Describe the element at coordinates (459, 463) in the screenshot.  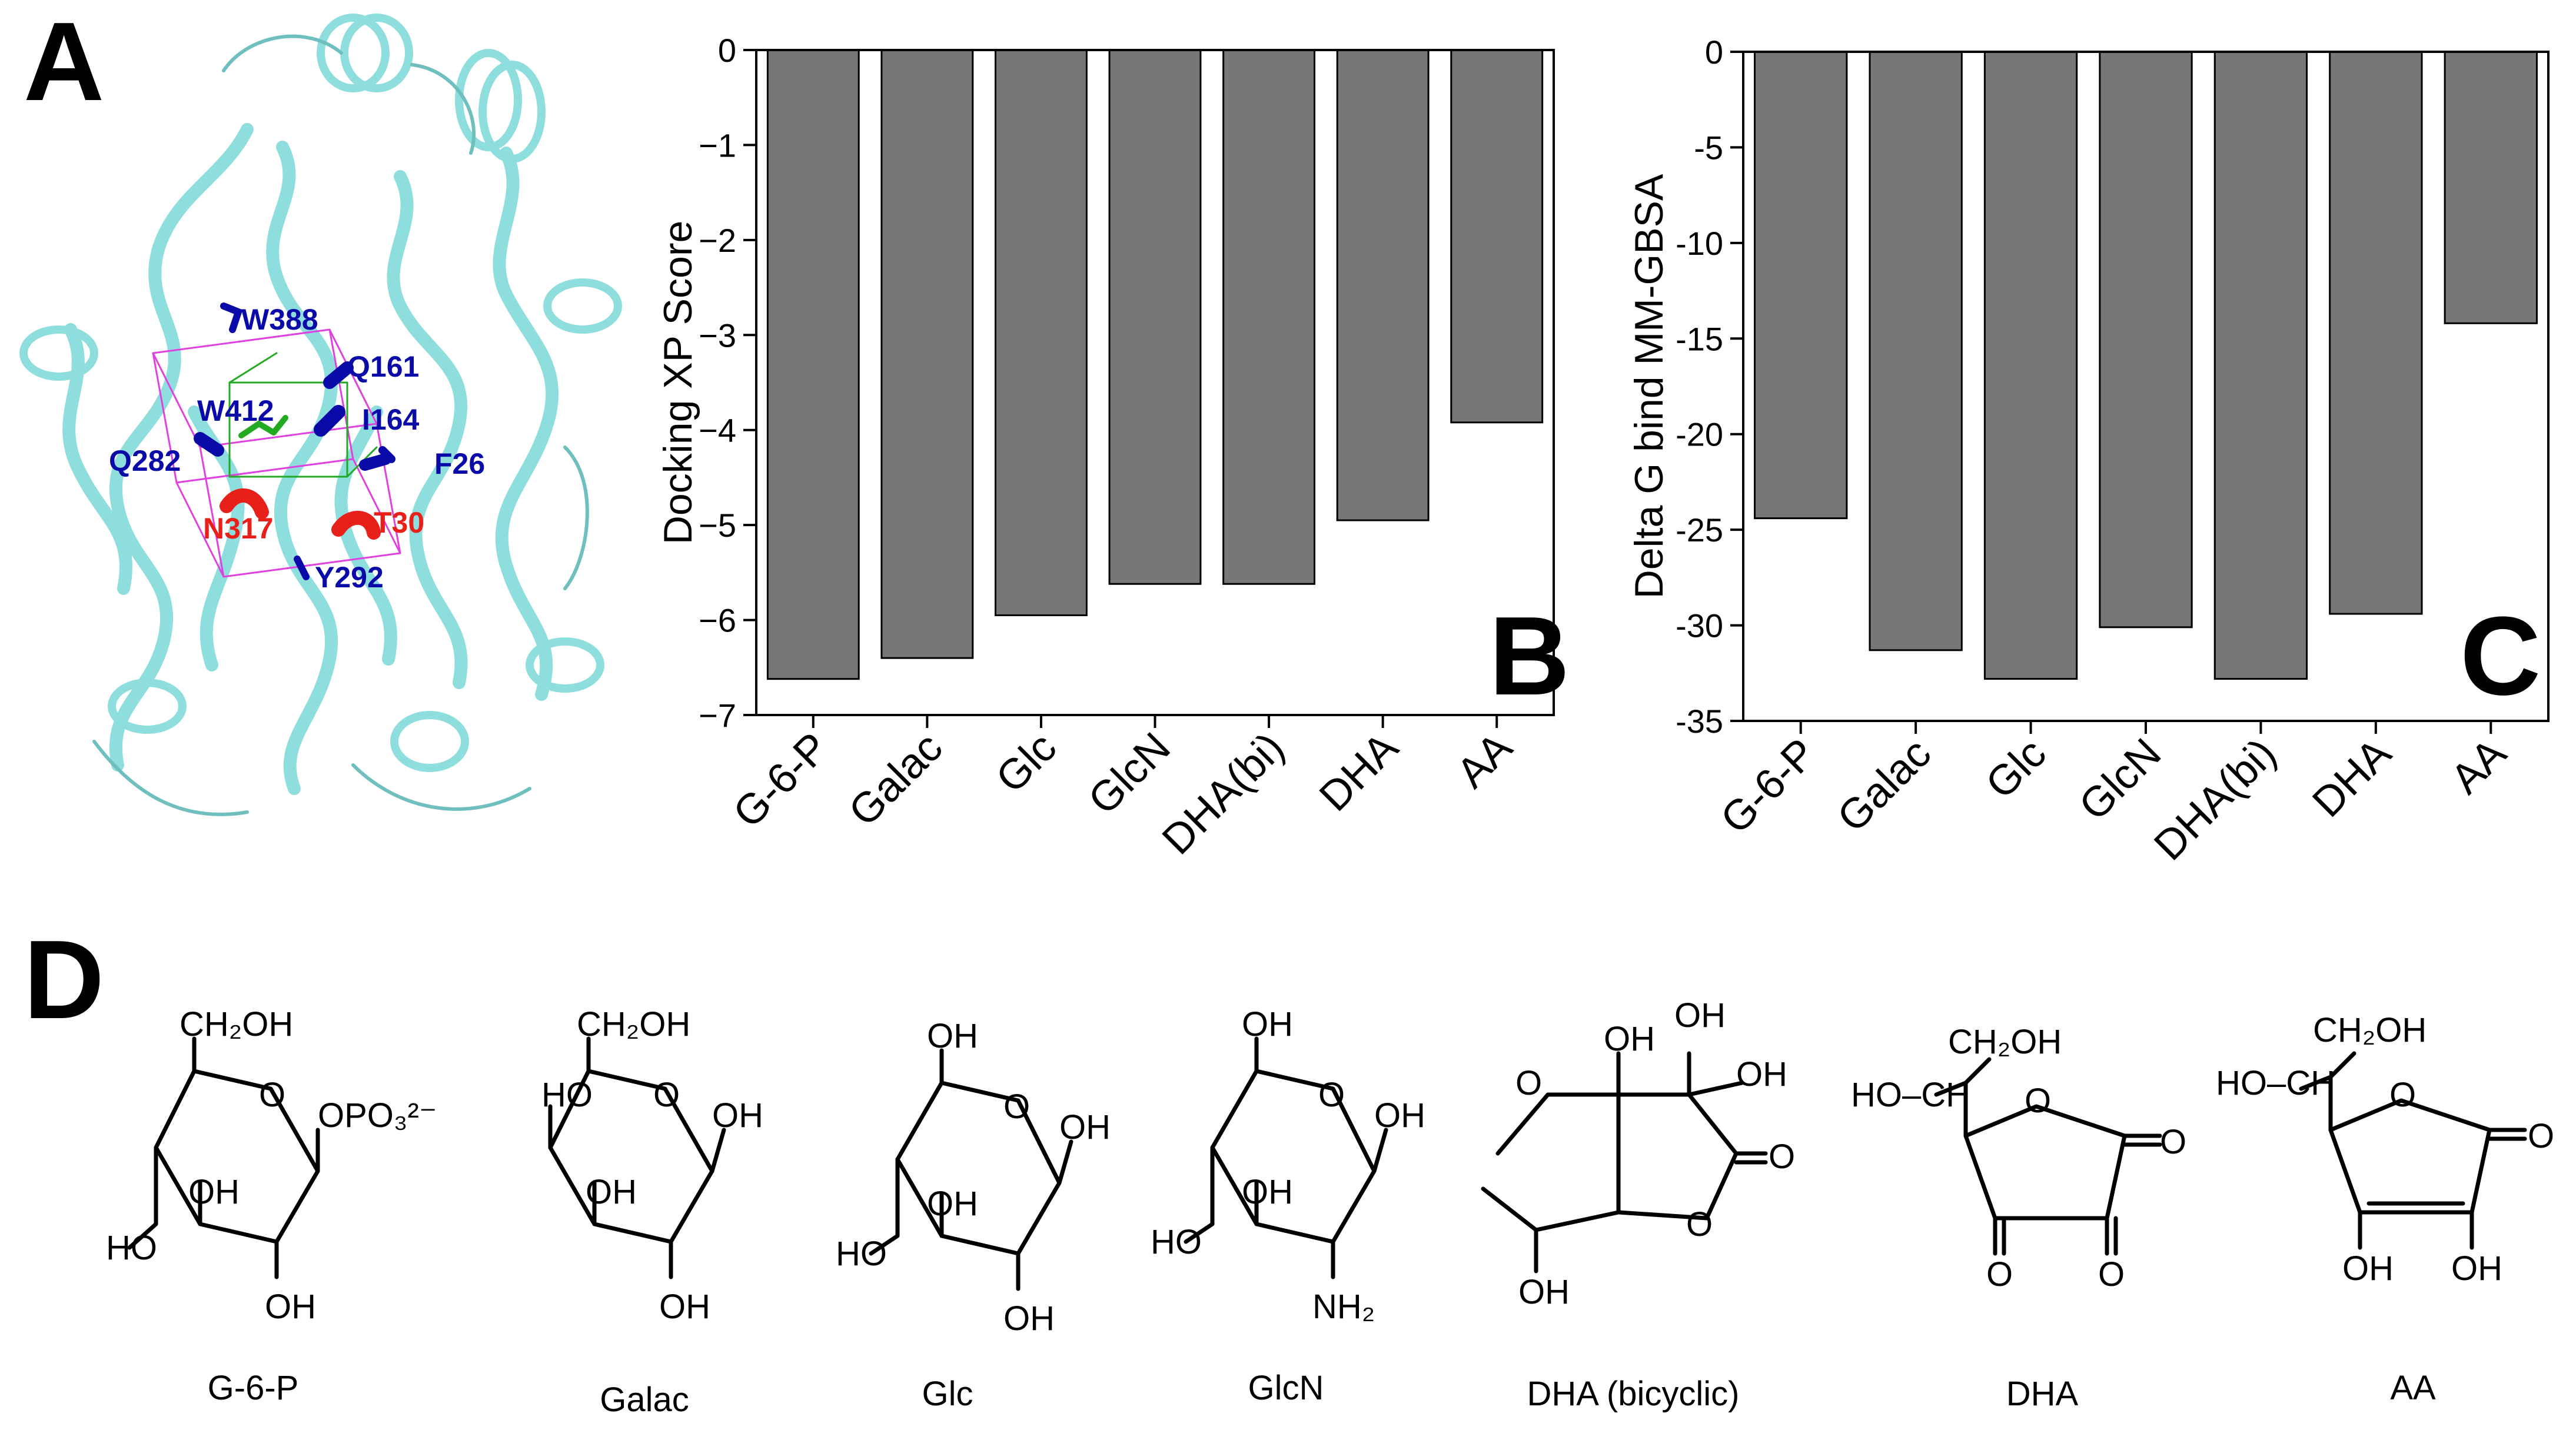
I see `residue-label: F26` at that location.